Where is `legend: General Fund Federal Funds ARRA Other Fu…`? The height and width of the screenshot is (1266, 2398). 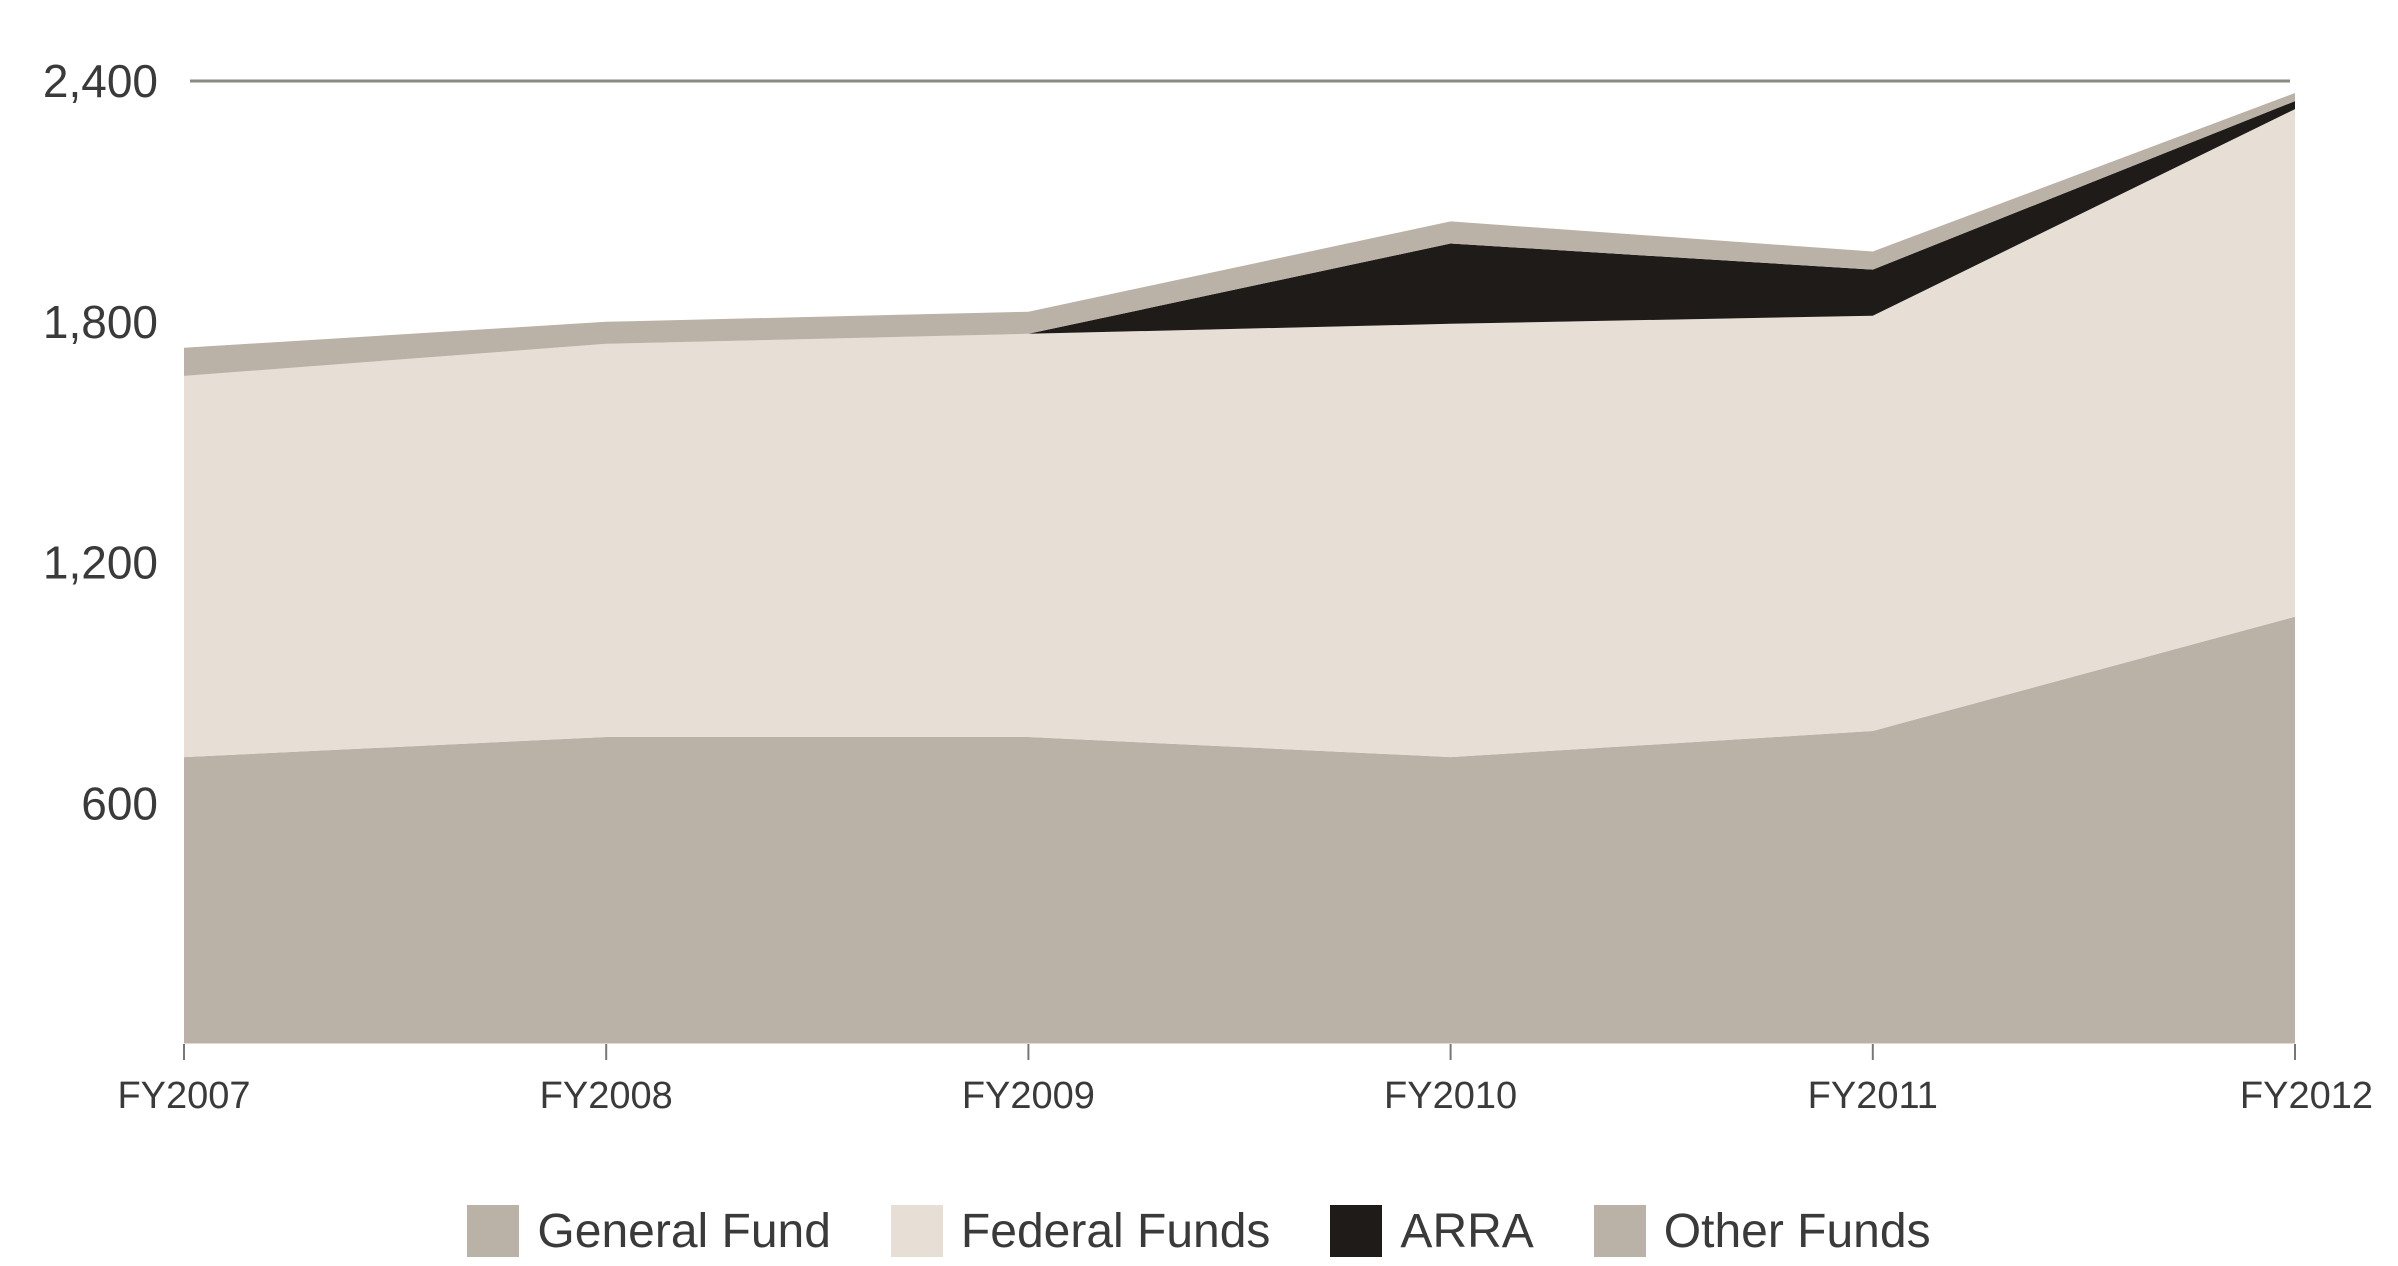 legend: General Fund Federal Funds ARRA Other Fu… is located at coordinates (1199, 1231).